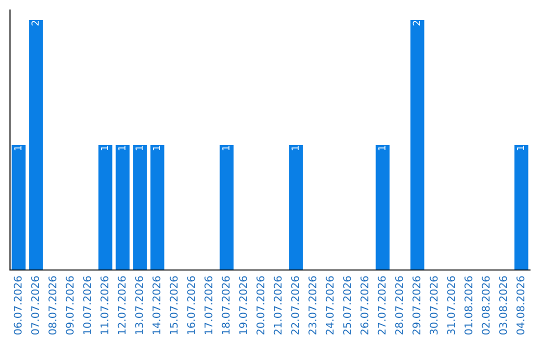 This screenshot has height=340, width=540. I want to click on x-tick-label: 04.08.2026, so click(520, 305).